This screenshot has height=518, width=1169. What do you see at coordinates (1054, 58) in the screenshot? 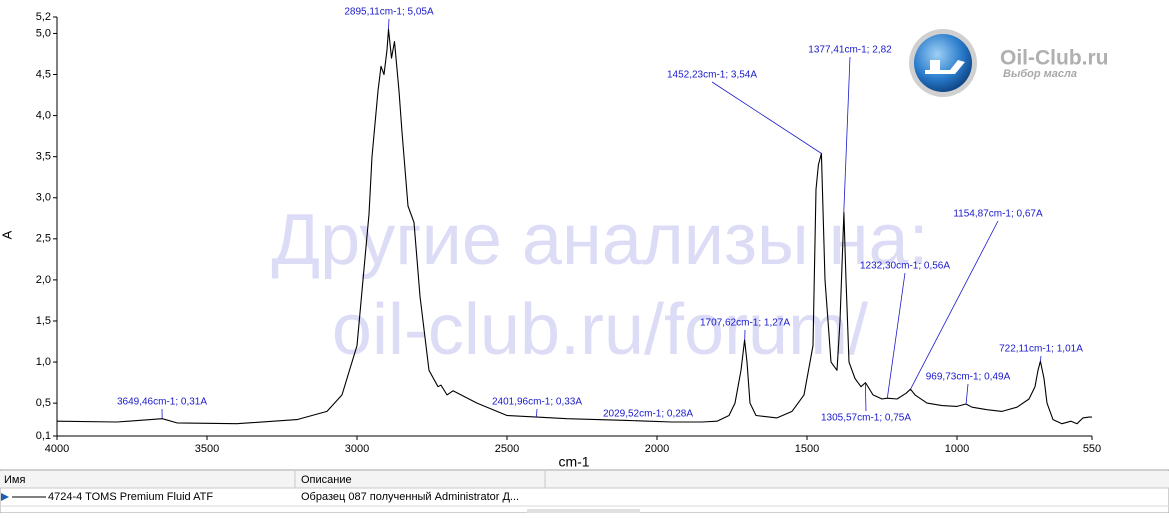
I see `logo-title: Oil-Club.ru` at bounding box center [1054, 58].